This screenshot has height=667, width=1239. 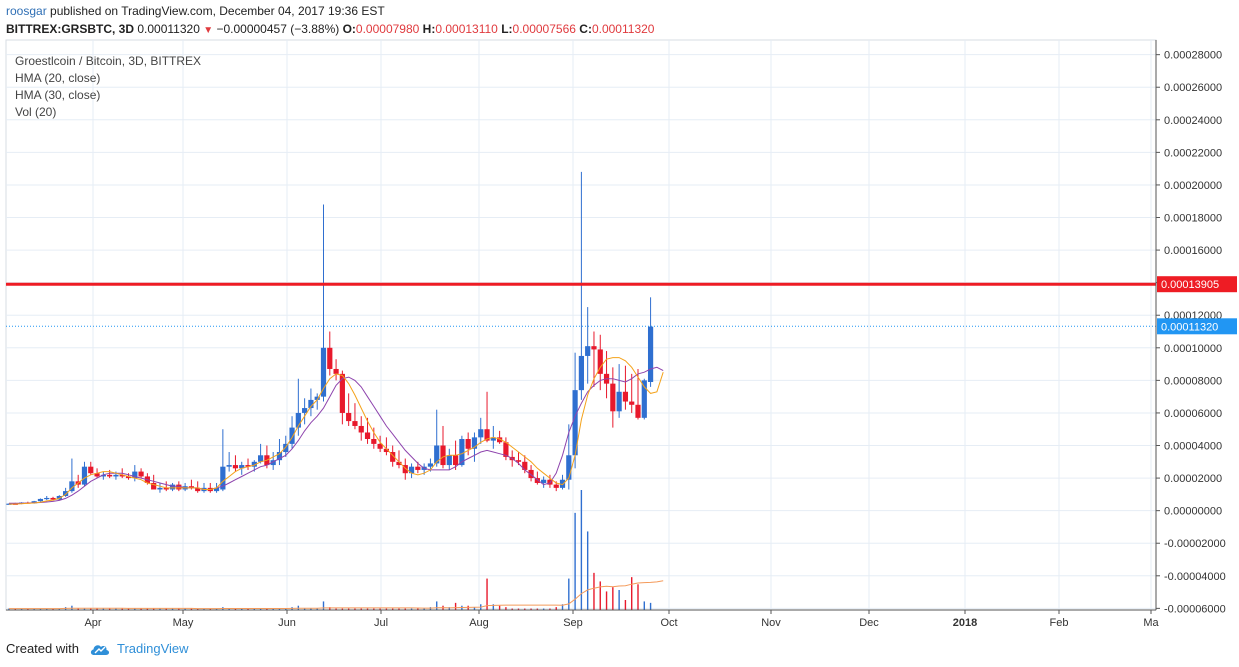 I want to click on x-tick-label: Jul, so click(x=381, y=623).